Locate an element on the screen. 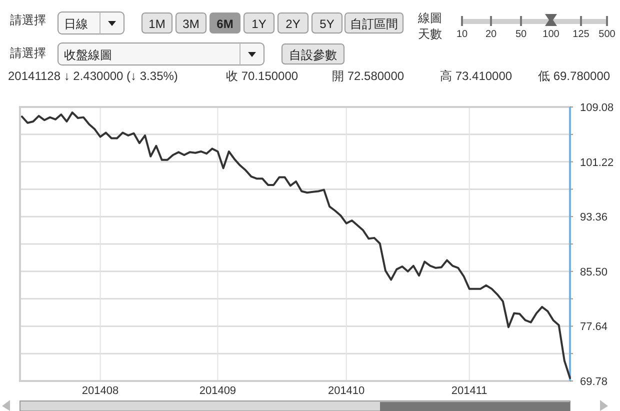  y-tick-label: 93.36 is located at coordinates (594, 218).